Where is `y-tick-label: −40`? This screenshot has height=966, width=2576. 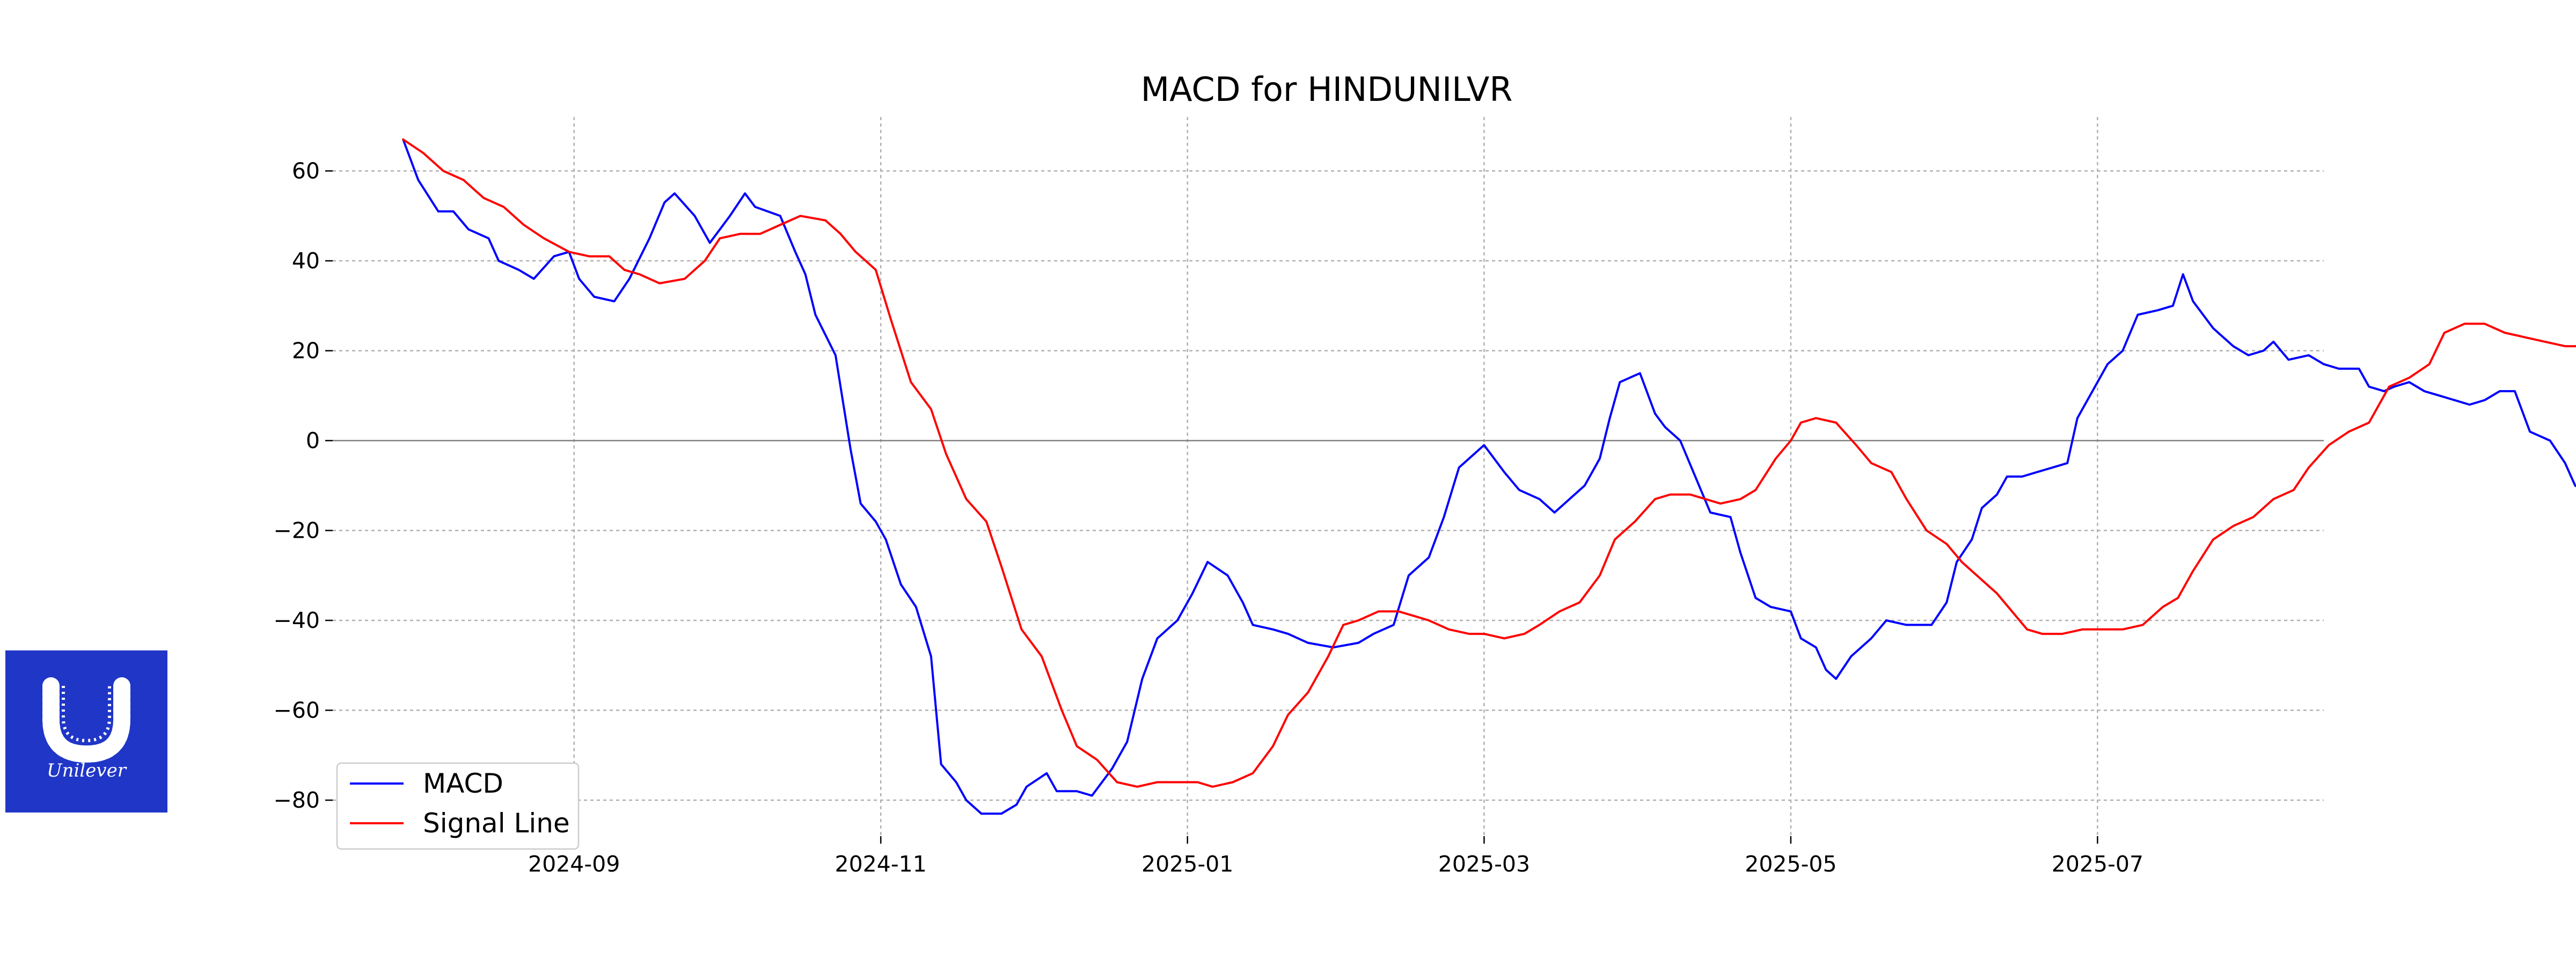 y-tick-label: −40 is located at coordinates (296, 620).